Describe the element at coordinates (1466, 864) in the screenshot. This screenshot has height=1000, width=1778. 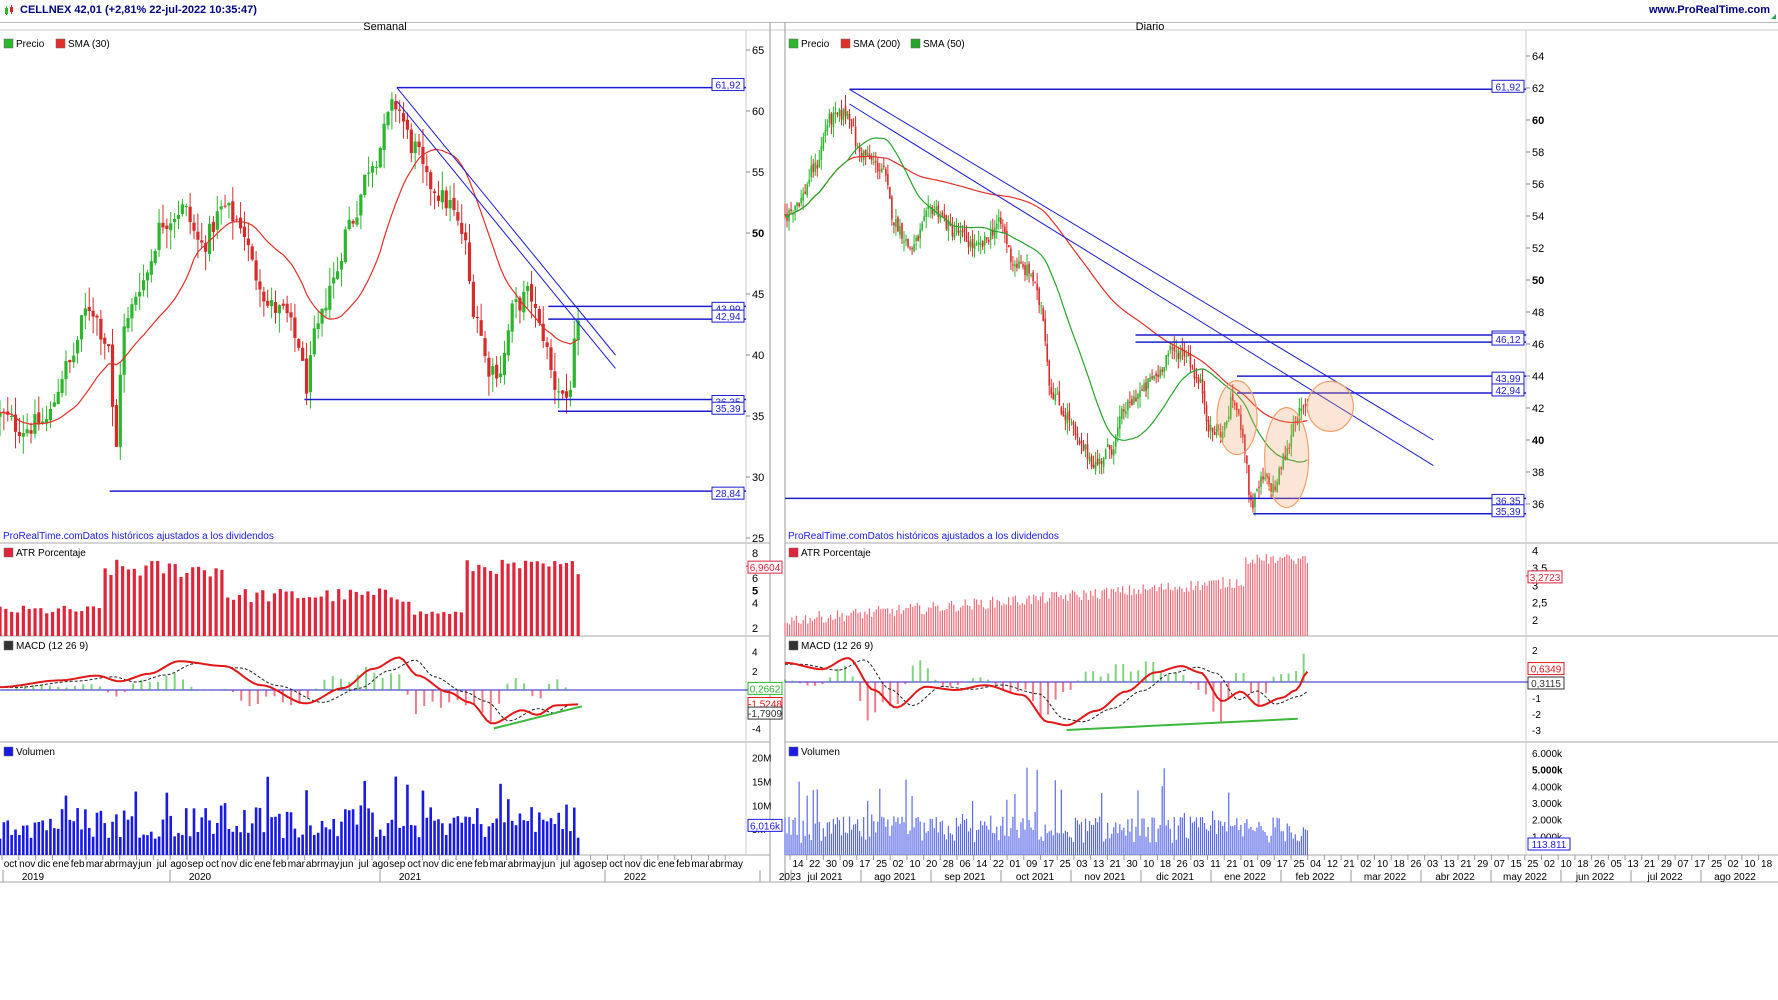
I see `right-x-day-label-40: 21` at that location.